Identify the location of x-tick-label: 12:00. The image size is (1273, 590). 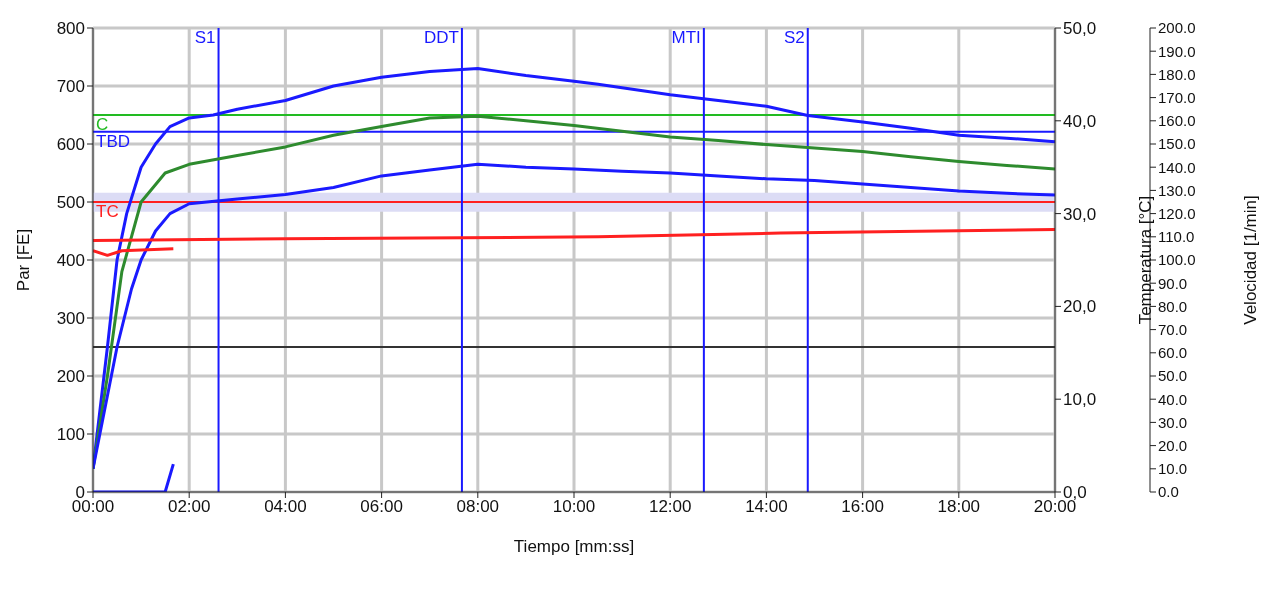
(670, 507).